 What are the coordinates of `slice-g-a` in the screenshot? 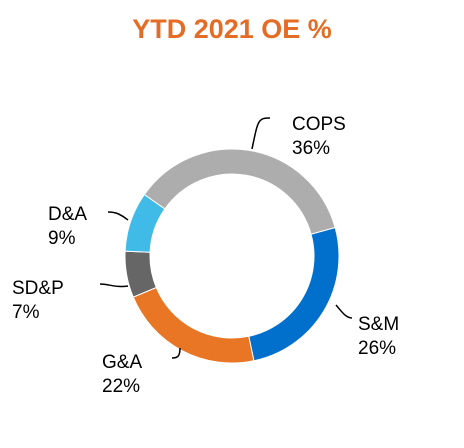 It's located at (193, 325).